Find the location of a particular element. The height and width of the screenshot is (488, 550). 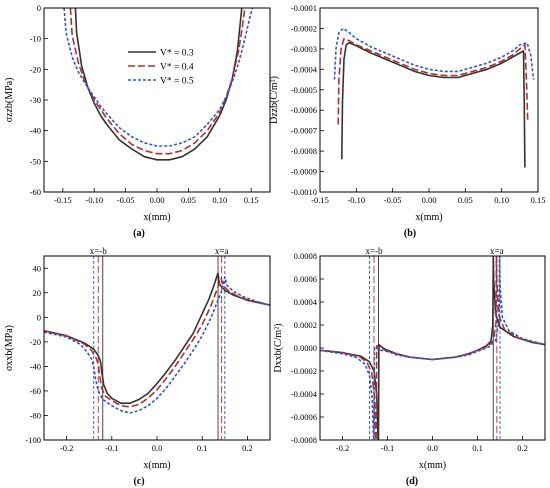

y-tick-label: 20 is located at coordinates (37, 293).